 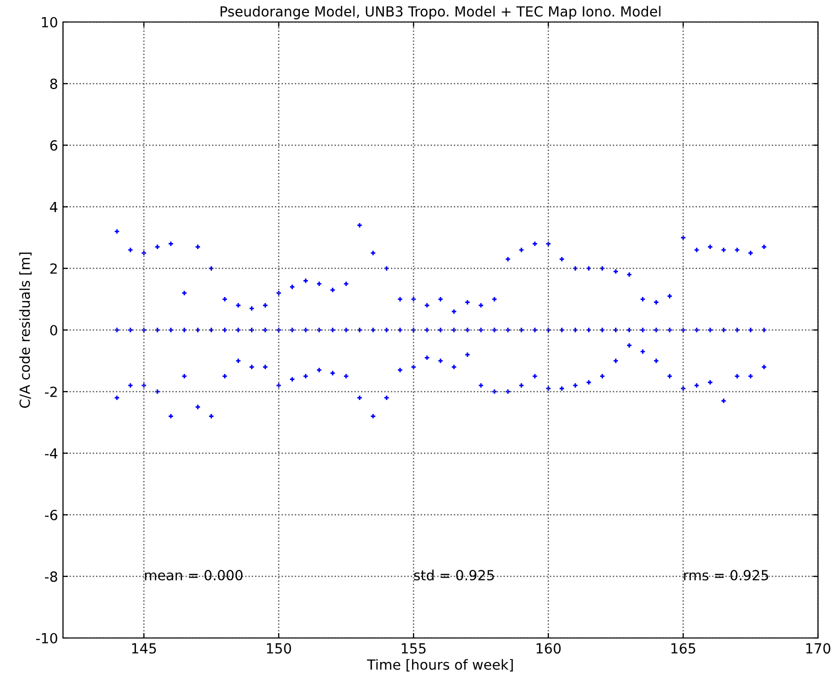 I want to click on chart-title: Pseudorange Model, UNB3 Tropo. Model + TEC Map Iono. Model, so click(x=440, y=13).